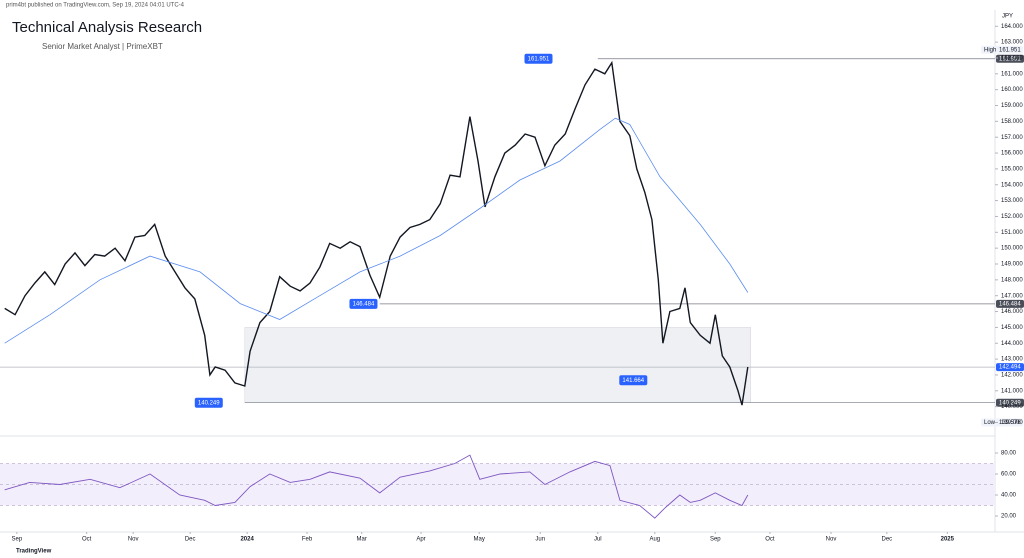 Image resolution: width=1024 pixels, height=558 pixels. Describe the element at coordinates (1012, 122) in the screenshot. I see `y-tick-label: 158.000` at that location.